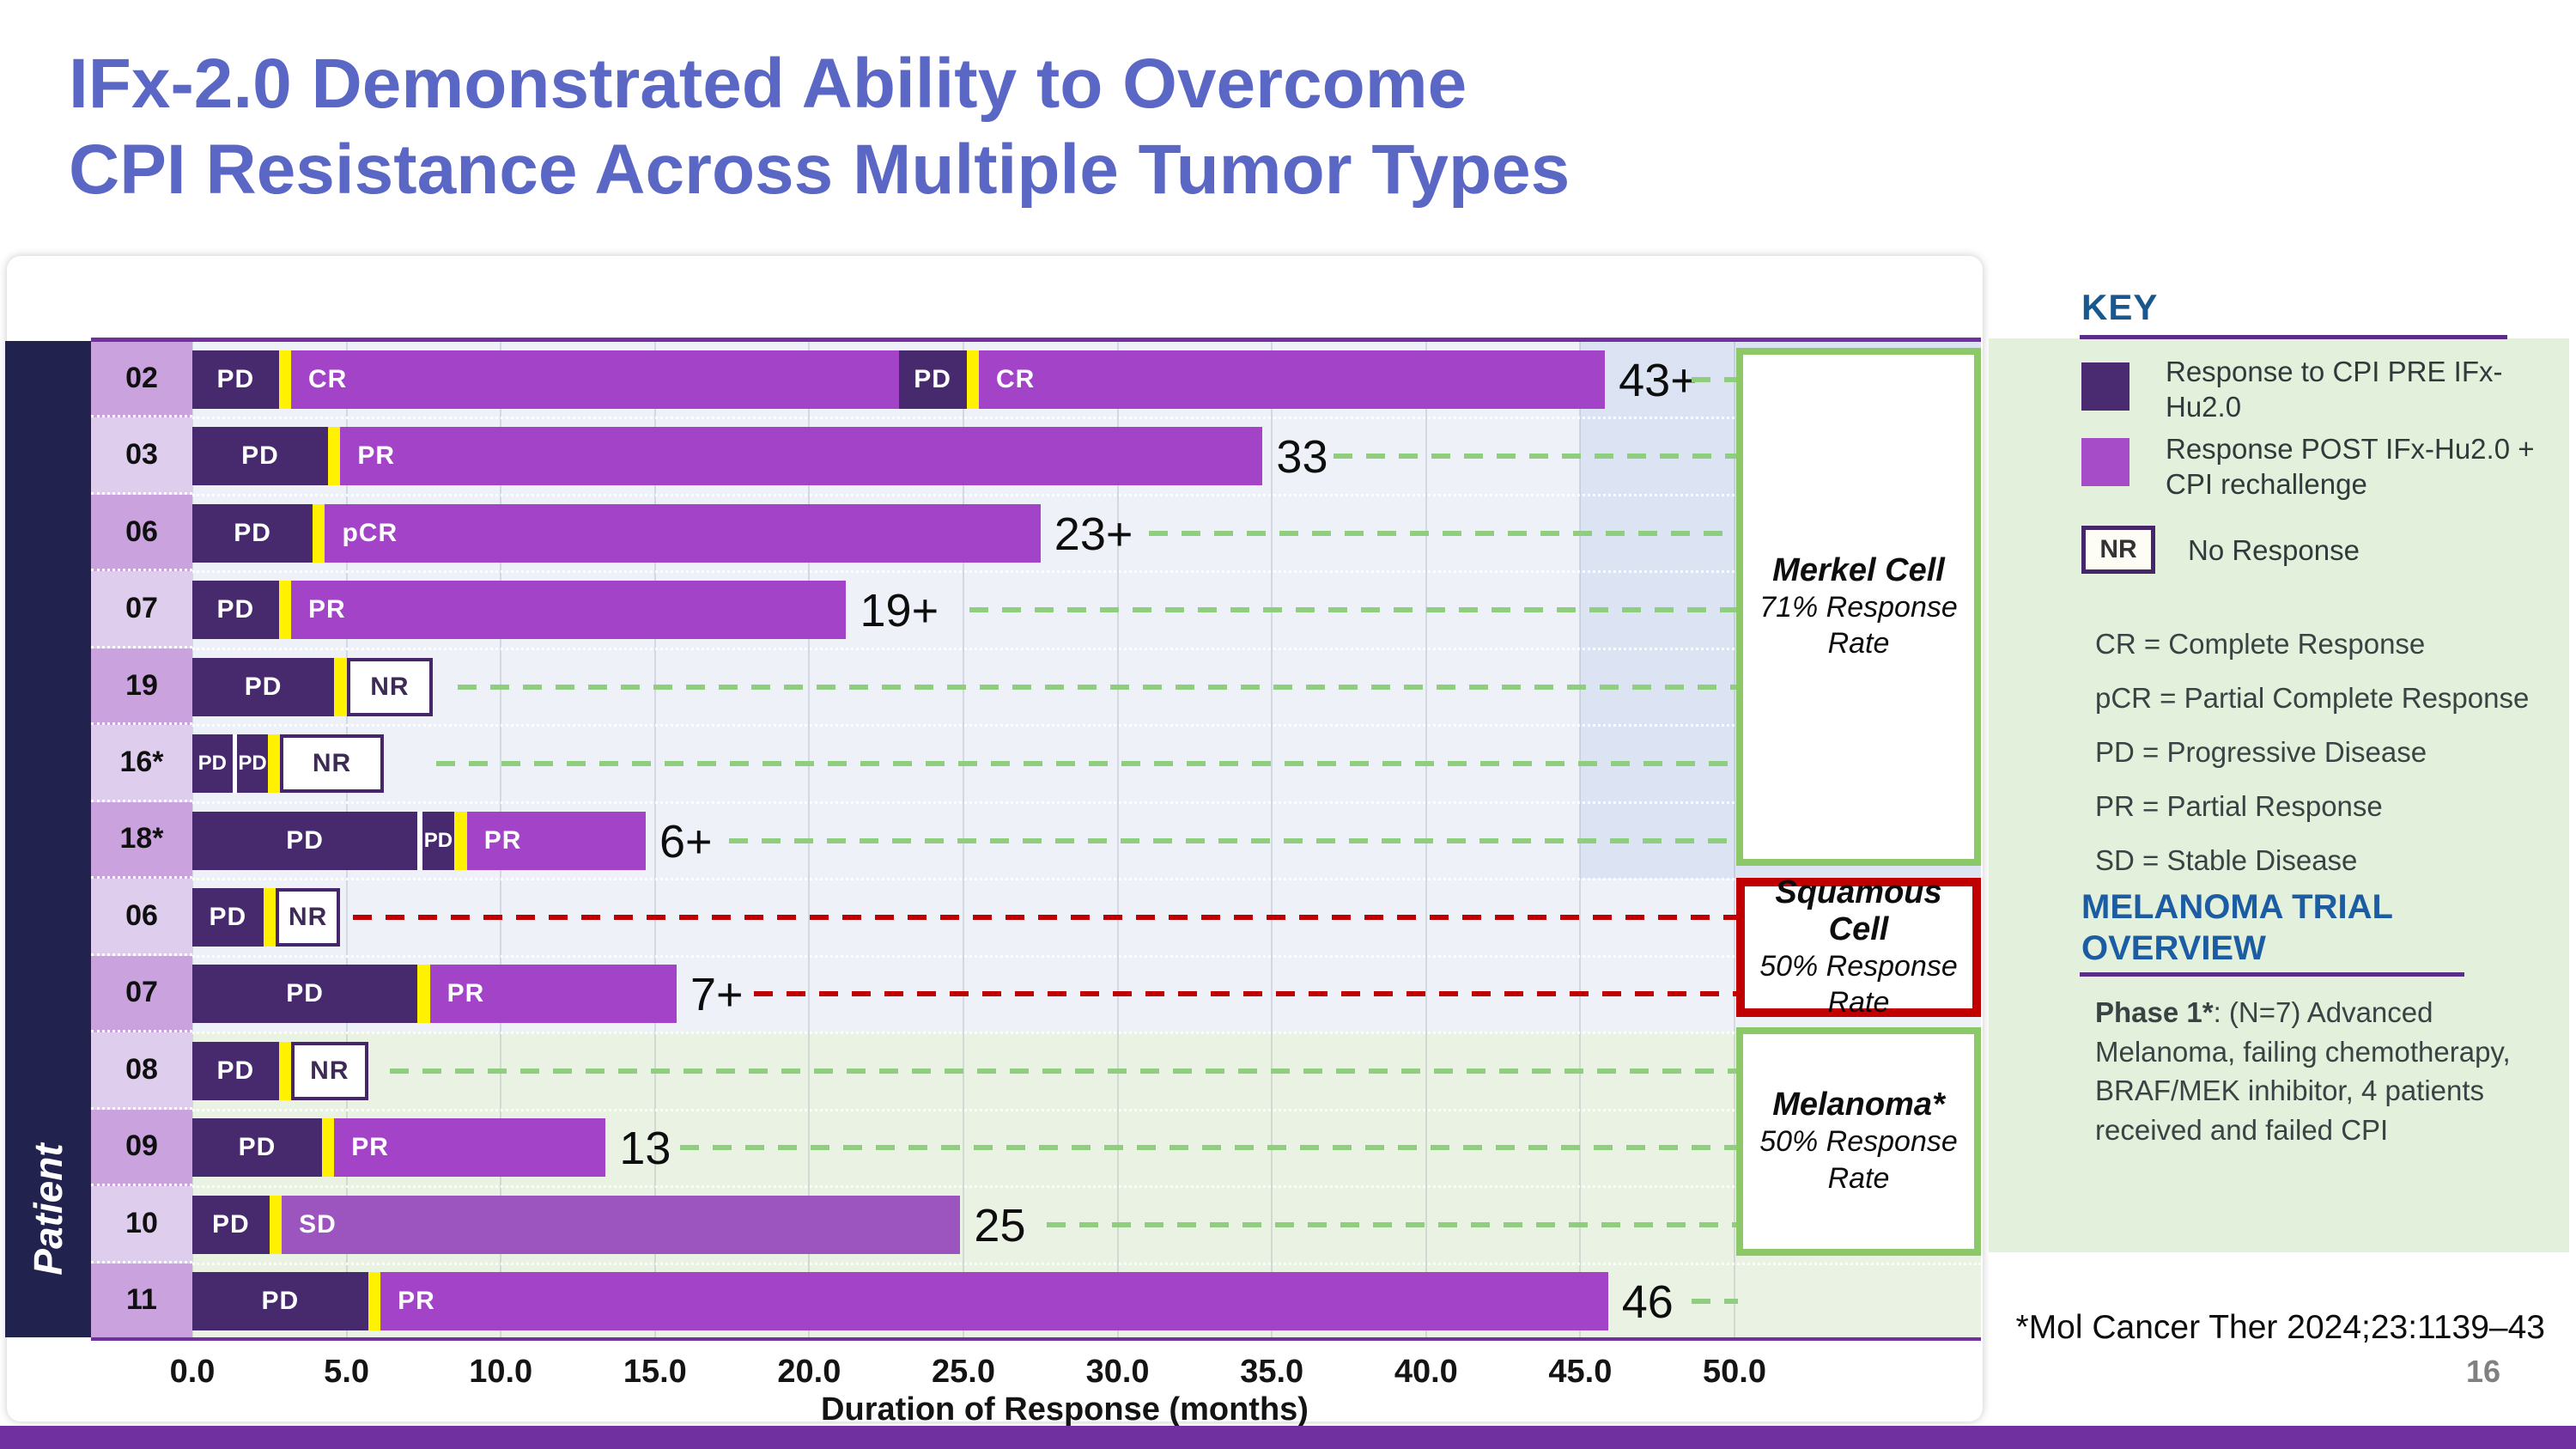  What do you see at coordinates (1302, 457) in the screenshot?
I see `duration-value-label: 33` at bounding box center [1302, 457].